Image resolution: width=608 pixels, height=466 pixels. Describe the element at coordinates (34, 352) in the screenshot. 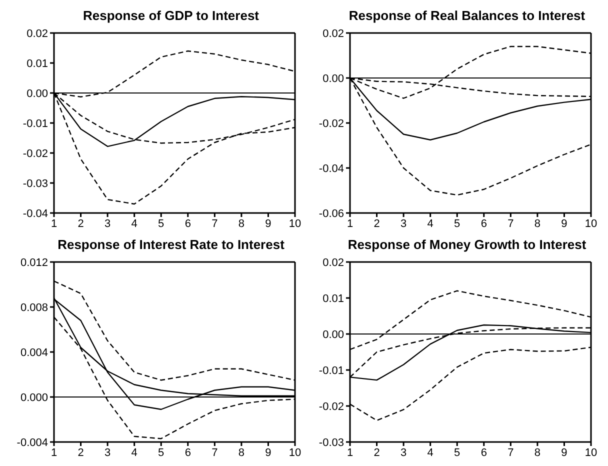

I see `y-tick-label: 0.004` at that location.